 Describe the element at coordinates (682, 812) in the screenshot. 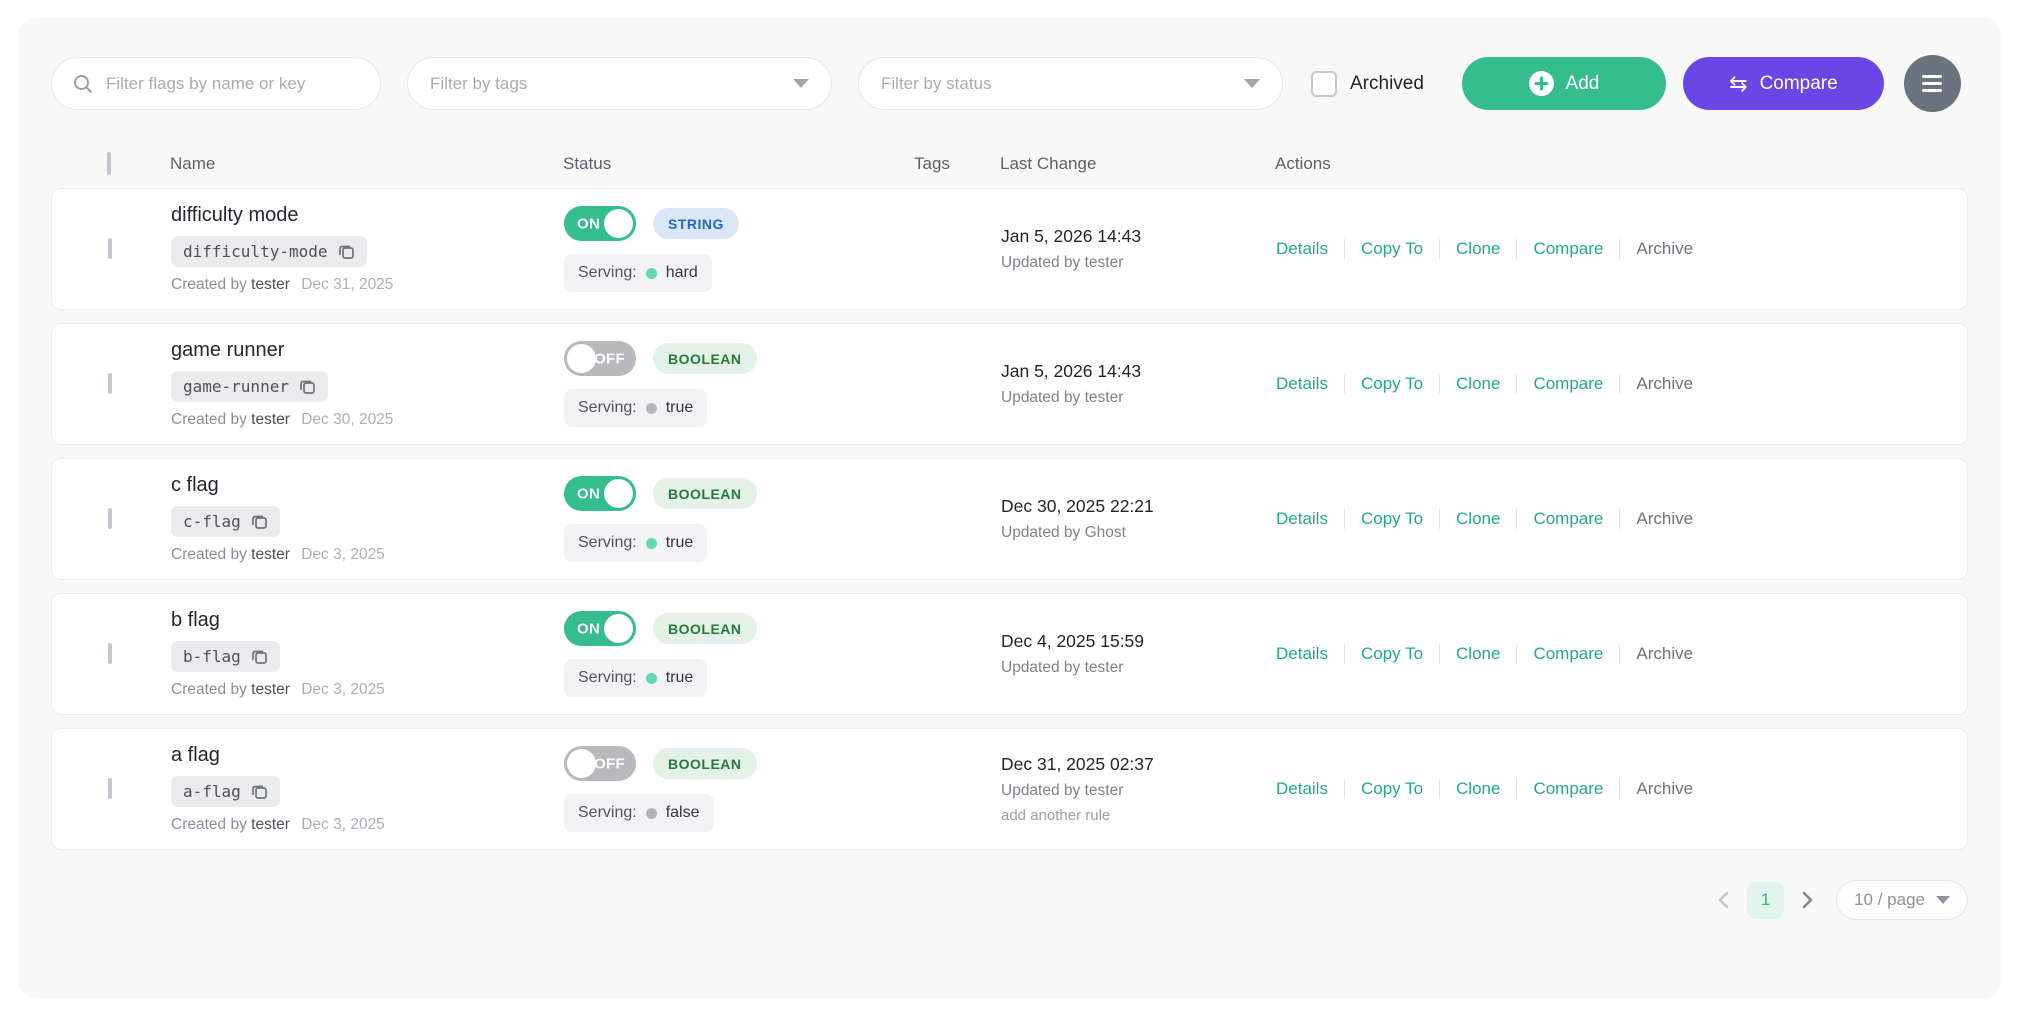

I see `serving-value: false` at that location.